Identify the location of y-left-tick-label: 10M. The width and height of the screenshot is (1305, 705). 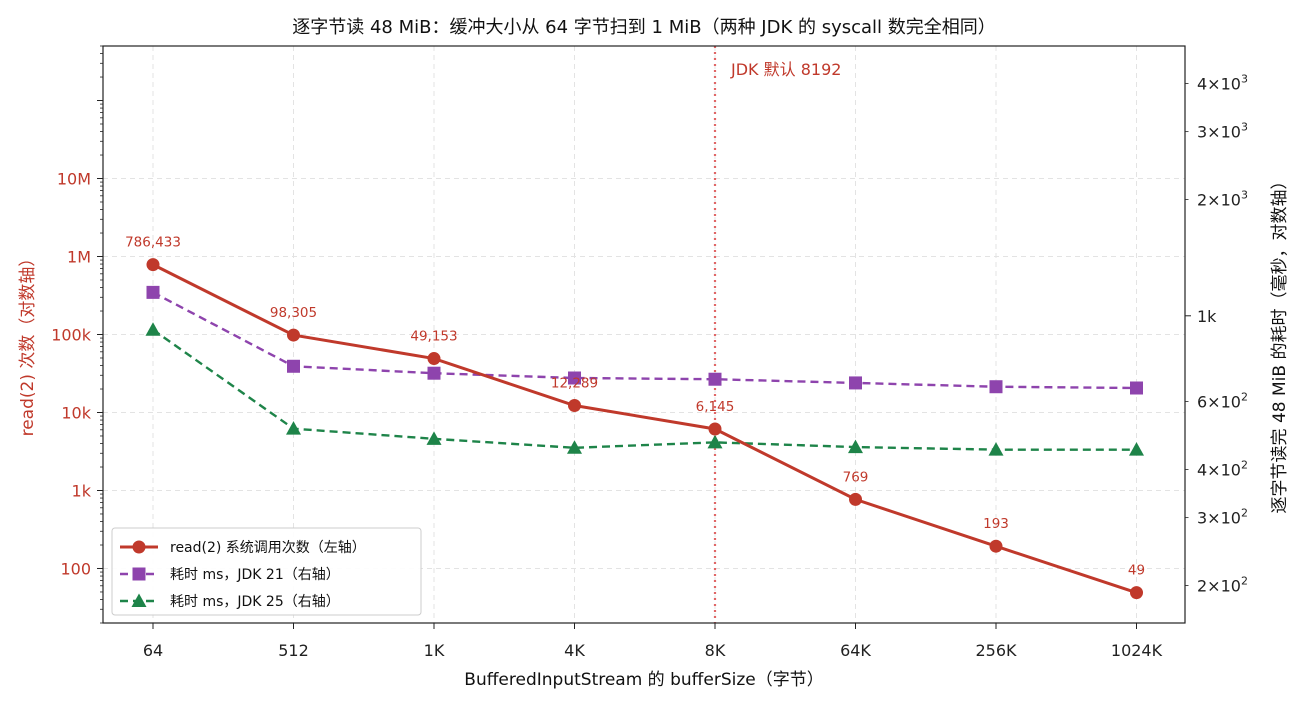
(74, 179).